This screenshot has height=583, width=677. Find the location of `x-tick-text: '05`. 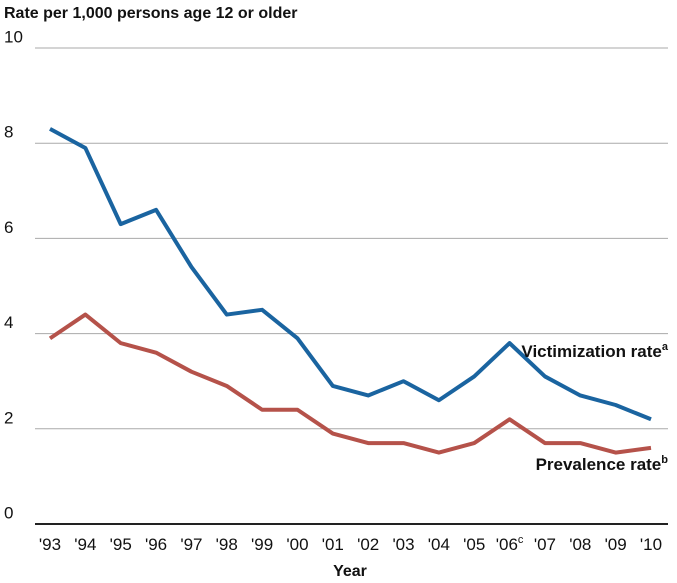

x-tick-text: '05 is located at coordinates (474, 544).